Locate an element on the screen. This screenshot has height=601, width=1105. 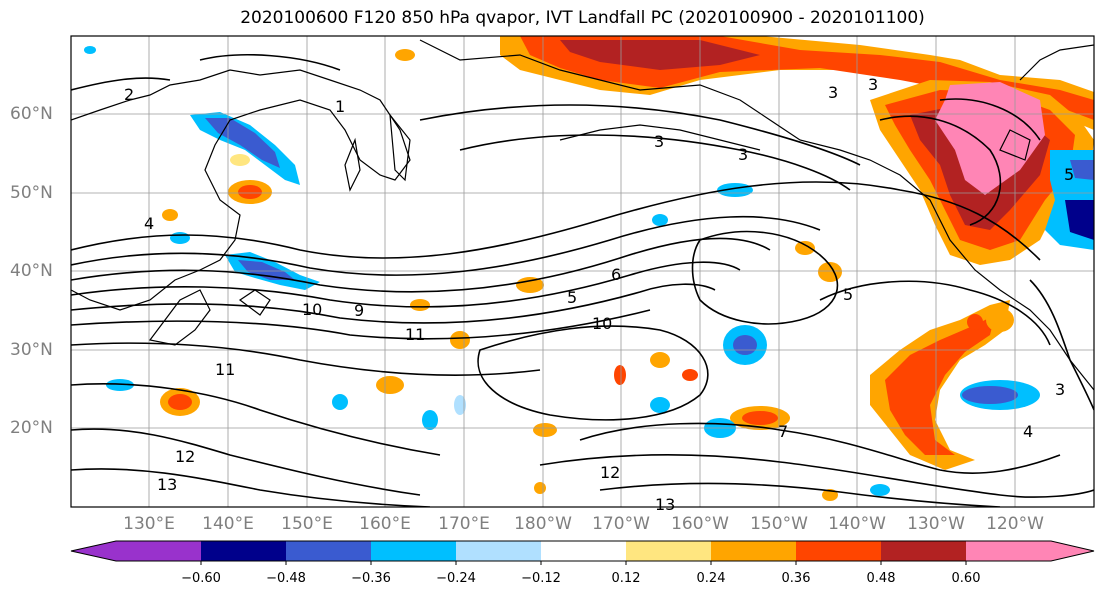
lat-label: 20°N is located at coordinates (31, 428).